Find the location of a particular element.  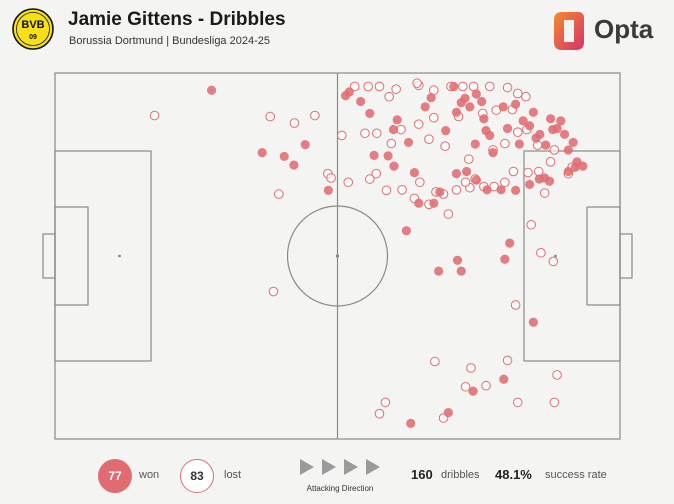

dribbles-label: dribbles is located at coordinates (460, 475).